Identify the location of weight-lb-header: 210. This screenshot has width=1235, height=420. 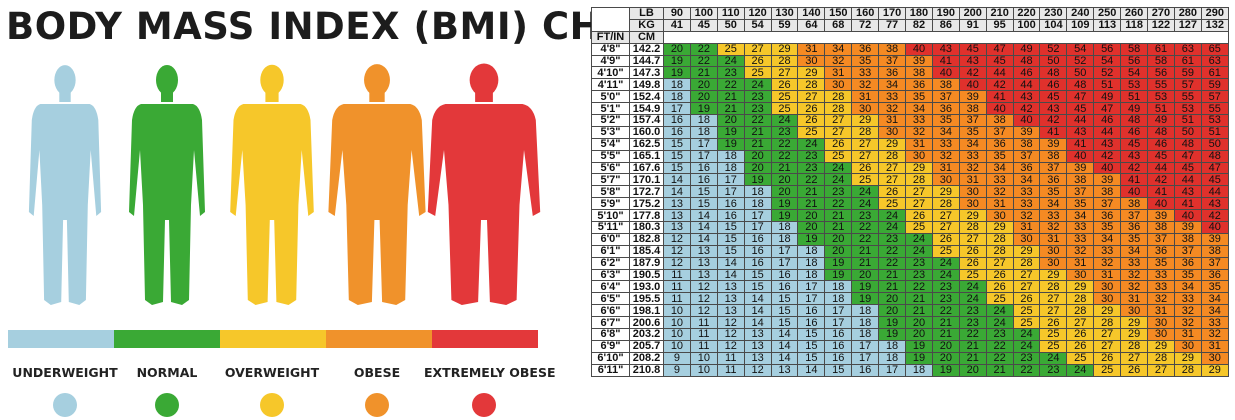
(999, 13).